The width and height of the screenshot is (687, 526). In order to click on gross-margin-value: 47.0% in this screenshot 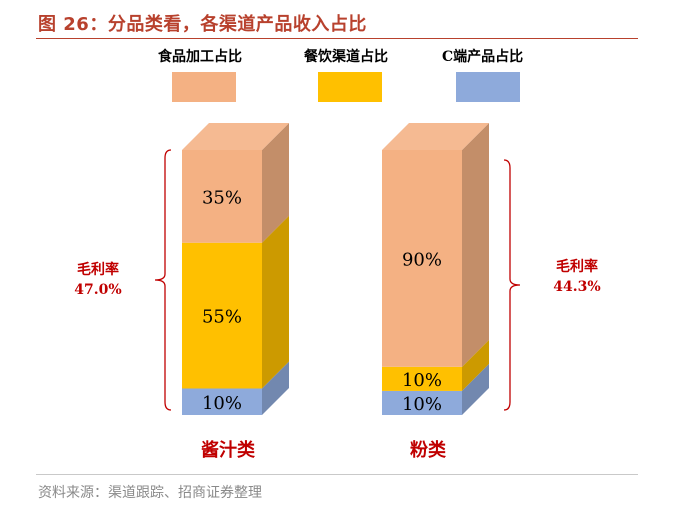, I will do `click(97, 290)`.